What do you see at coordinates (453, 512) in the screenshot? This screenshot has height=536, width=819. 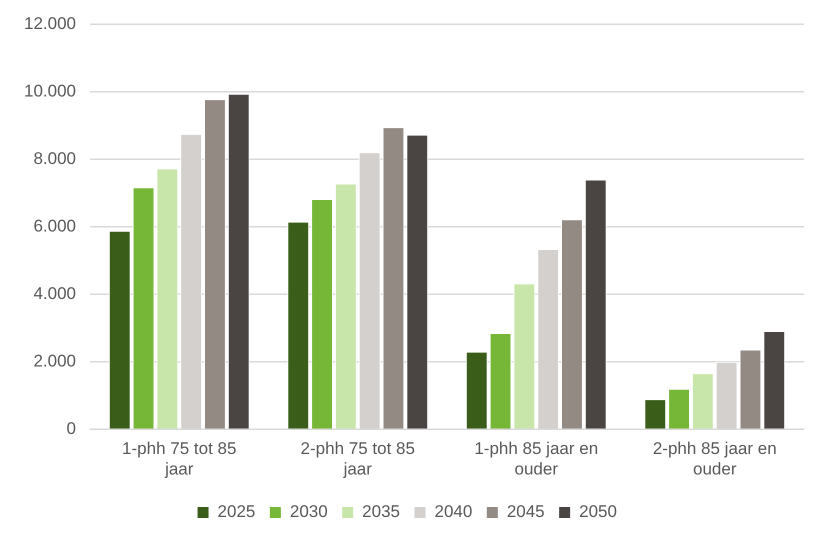 I see `legend-label: 2040` at bounding box center [453, 512].